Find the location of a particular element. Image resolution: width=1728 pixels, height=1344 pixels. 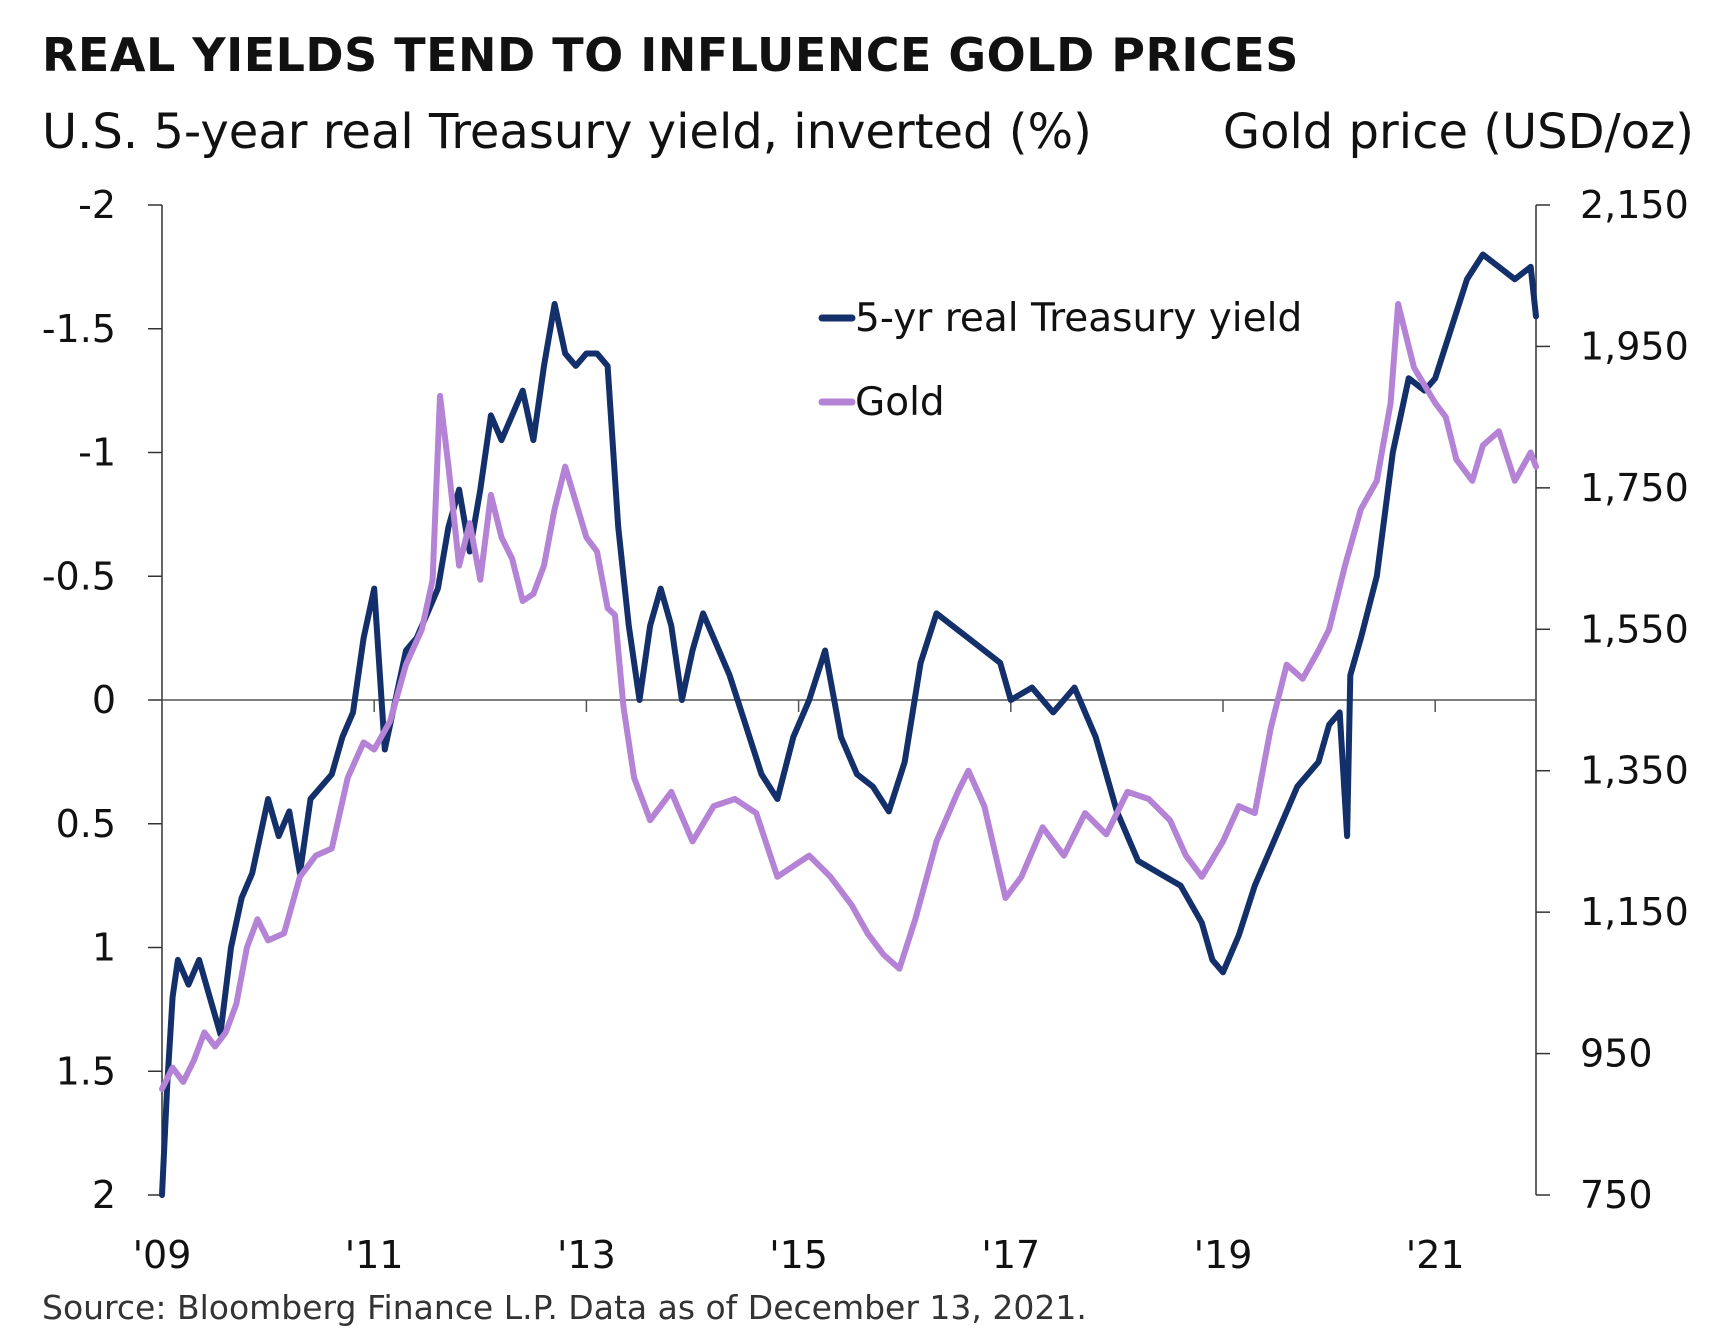

x-tick-label: '21 is located at coordinates (1435, 1255).